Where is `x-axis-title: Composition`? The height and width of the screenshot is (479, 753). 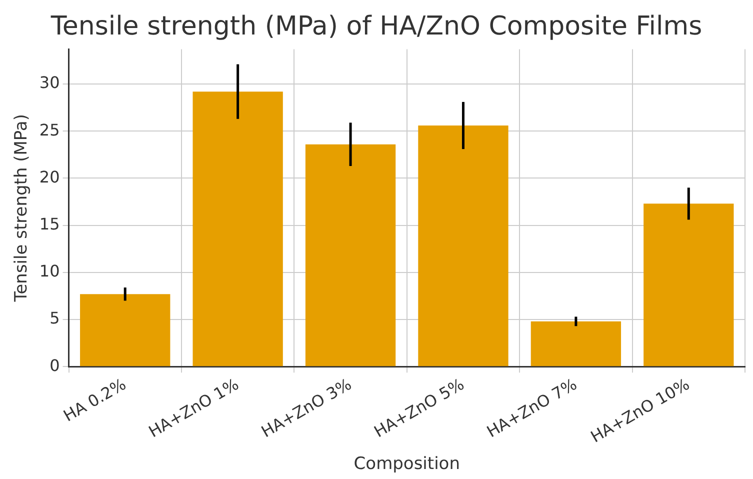
x-axis-title: Composition is located at coordinates (407, 464).